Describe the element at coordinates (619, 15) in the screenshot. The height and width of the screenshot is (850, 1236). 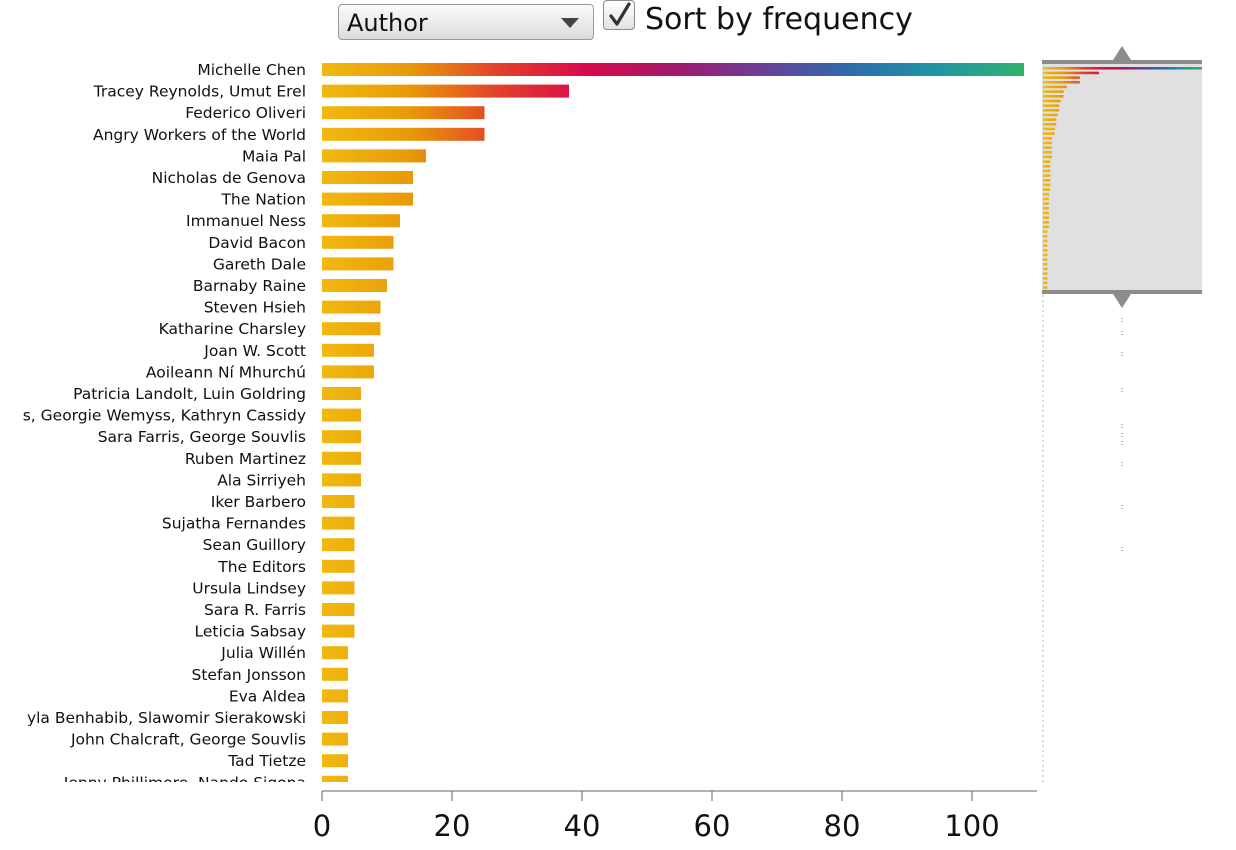
I see `sort-by-frequency-checkbox` at that location.